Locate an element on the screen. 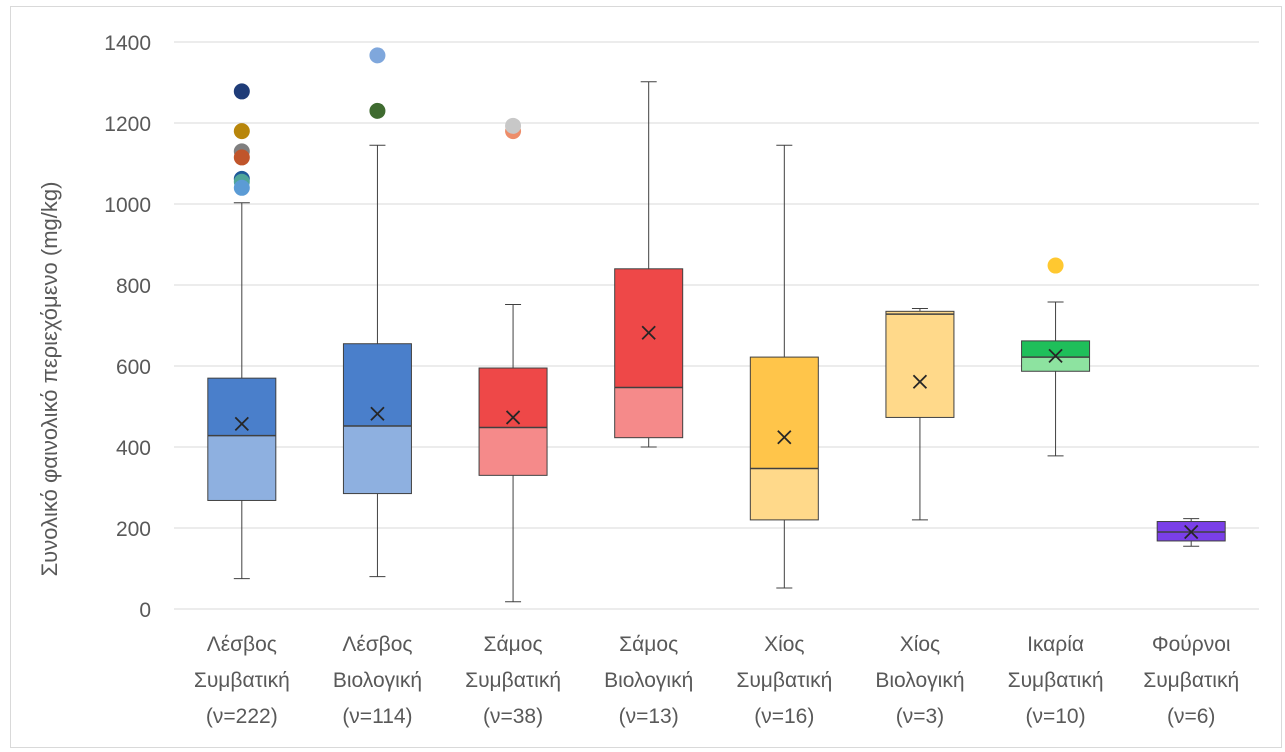  y-tick-label: 1400 is located at coordinates (127, 43).